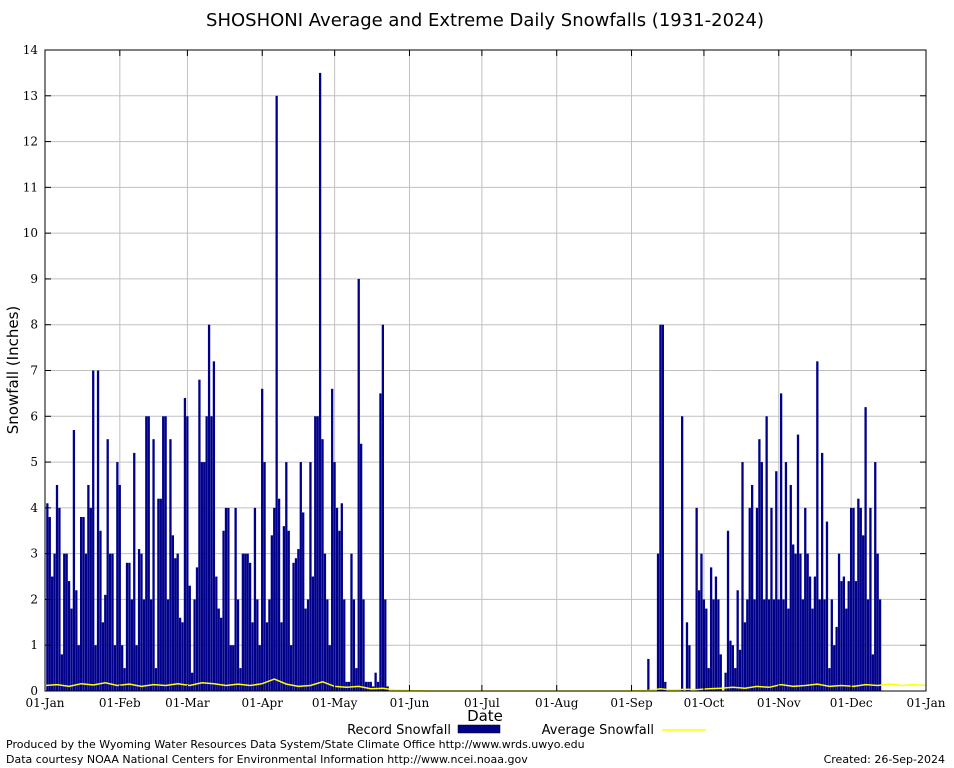  I want to click on x-tick-label: 01-Apr, so click(263, 703).